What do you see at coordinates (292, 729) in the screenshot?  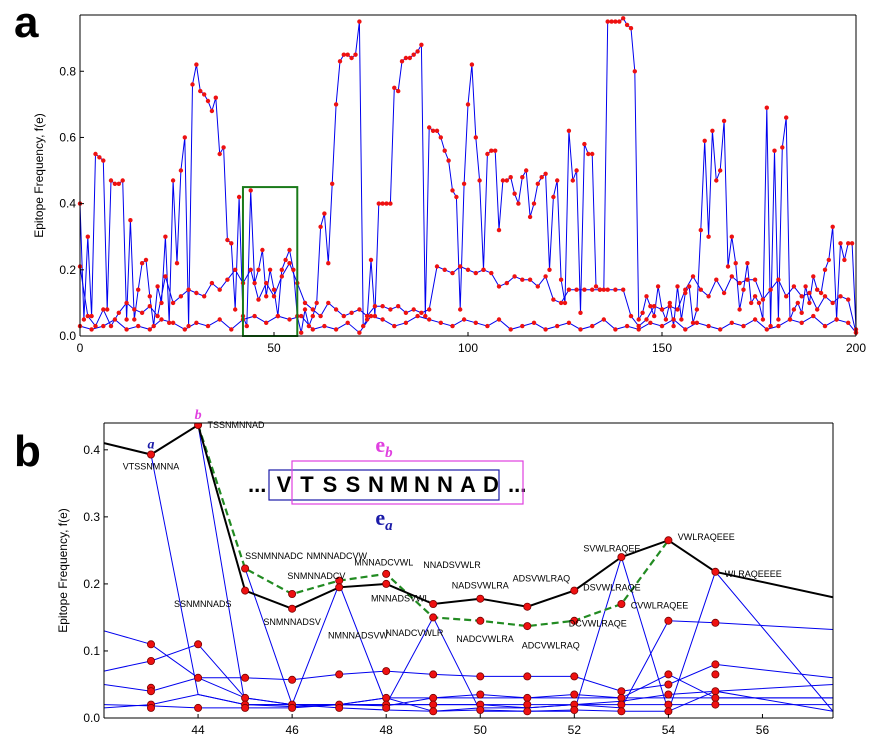 I see `x-tick-label: 46` at bounding box center [292, 729].